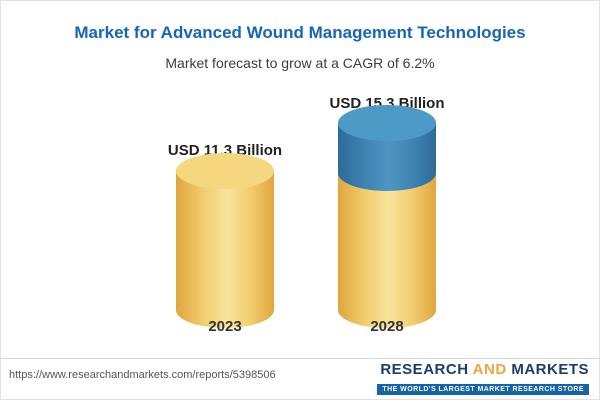 The width and height of the screenshot is (600, 400). What do you see at coordinates (489, 369) in the screenshot?
I see `logo-word-and: AND` at bounding box center [489, 369].